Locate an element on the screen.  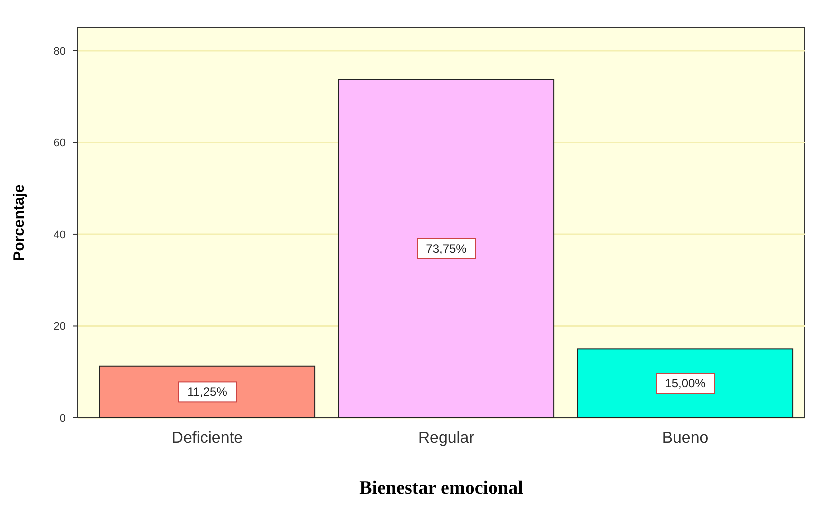
y-tick-label: 40 is located at coordinates (60, 235).